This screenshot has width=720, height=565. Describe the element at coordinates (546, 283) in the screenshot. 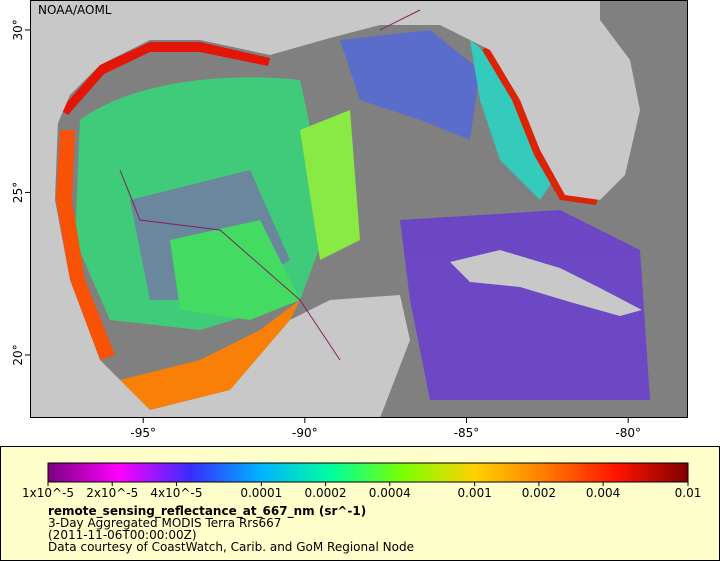

I see `land-cuba` at that location.